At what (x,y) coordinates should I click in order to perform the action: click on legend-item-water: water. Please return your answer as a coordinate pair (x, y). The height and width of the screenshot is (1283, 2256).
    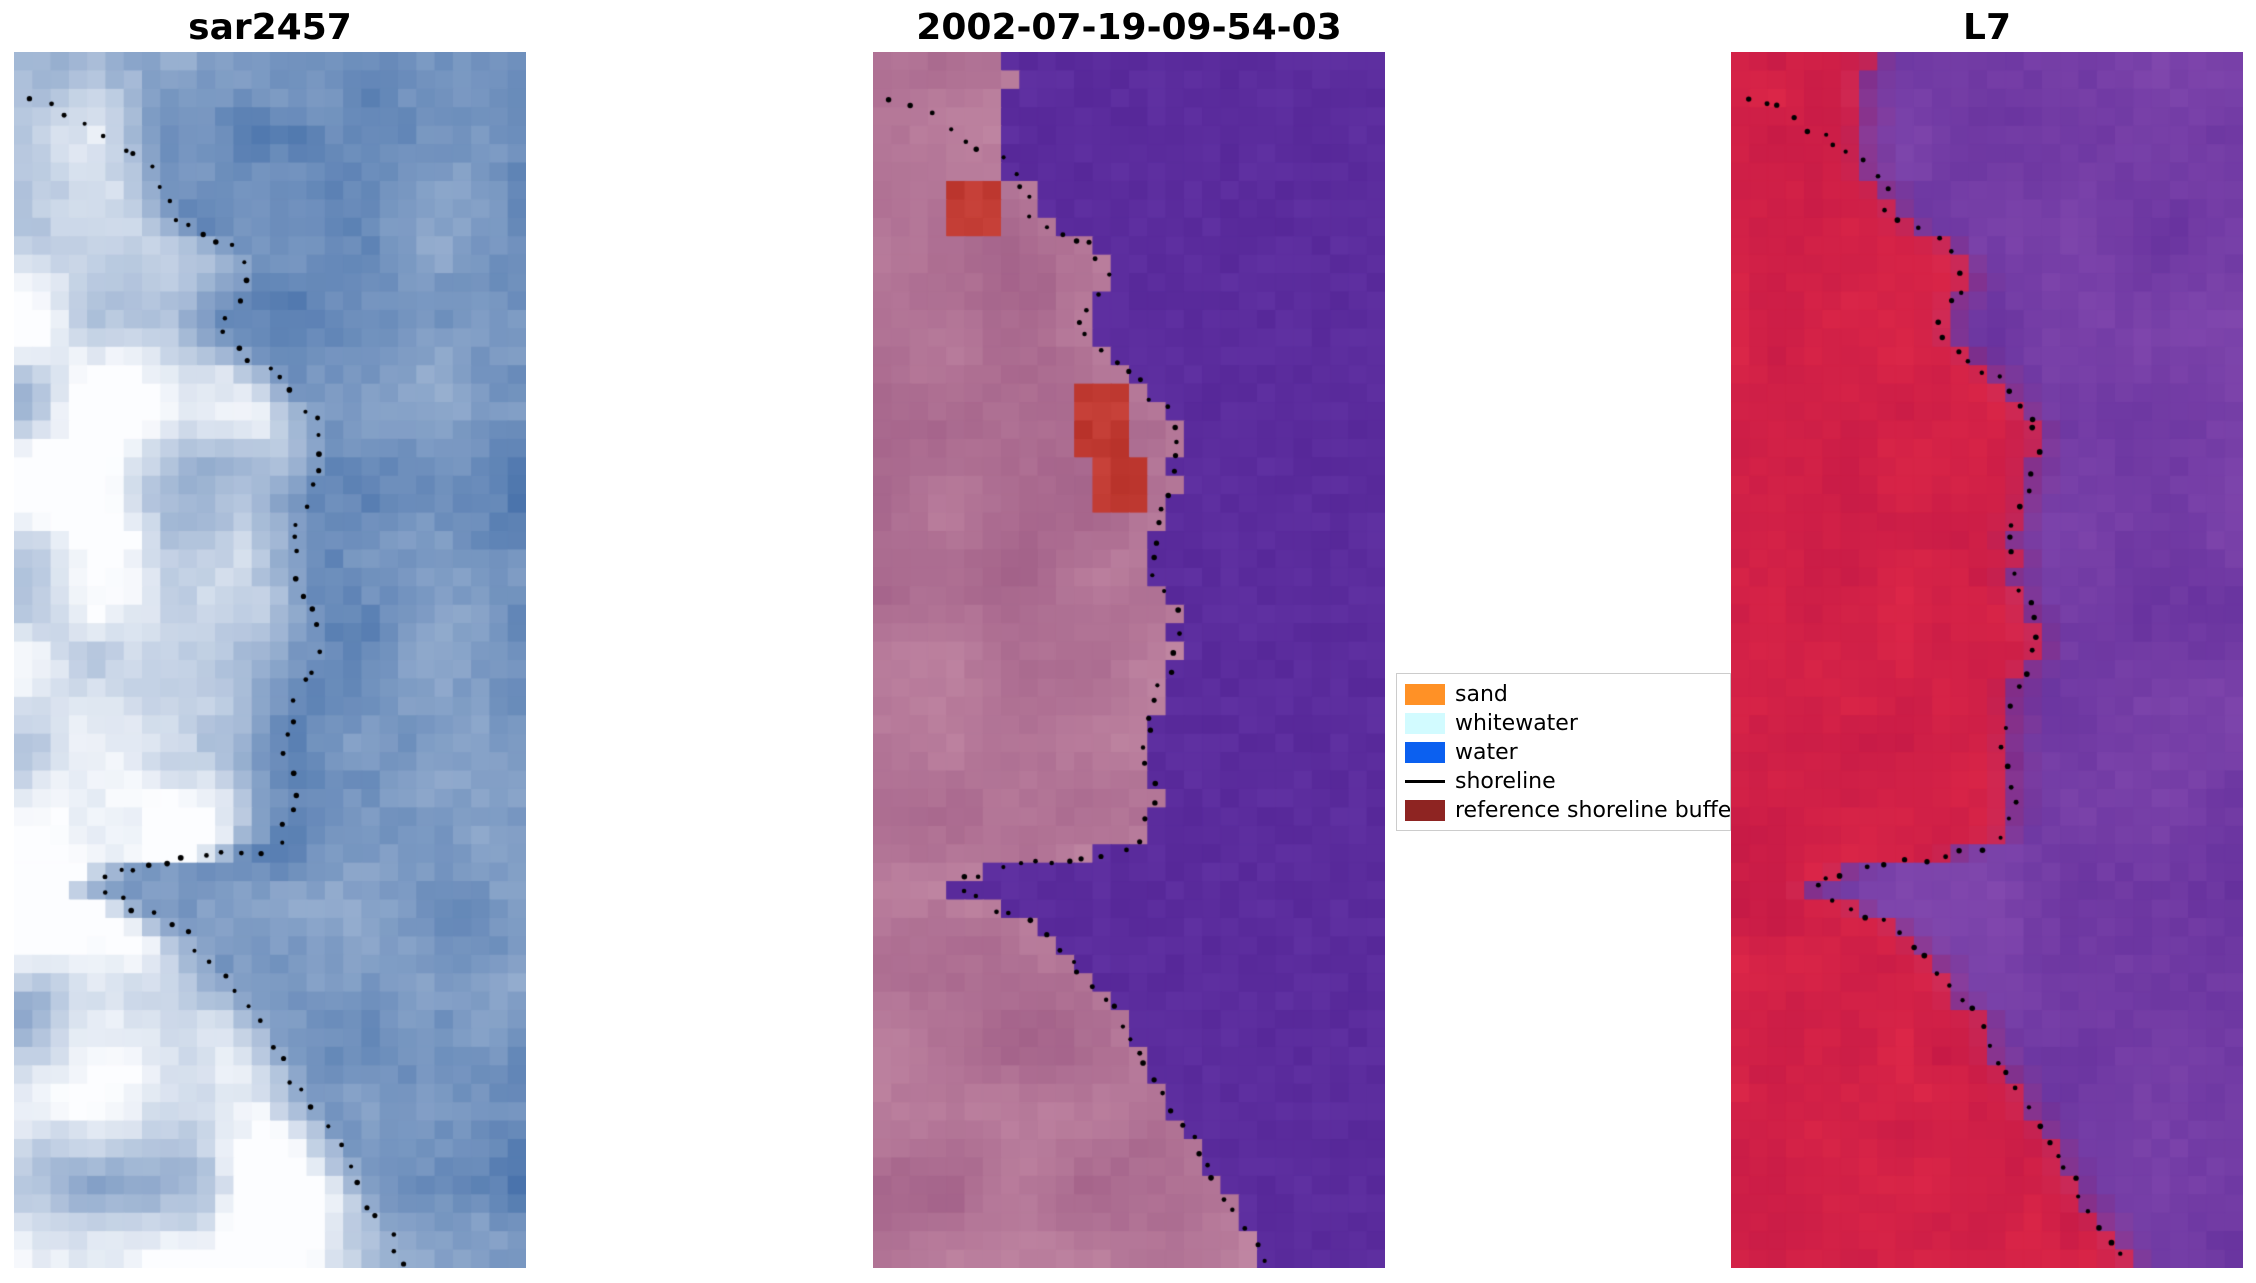
    Looking at the image, I should click on (1563, 752).